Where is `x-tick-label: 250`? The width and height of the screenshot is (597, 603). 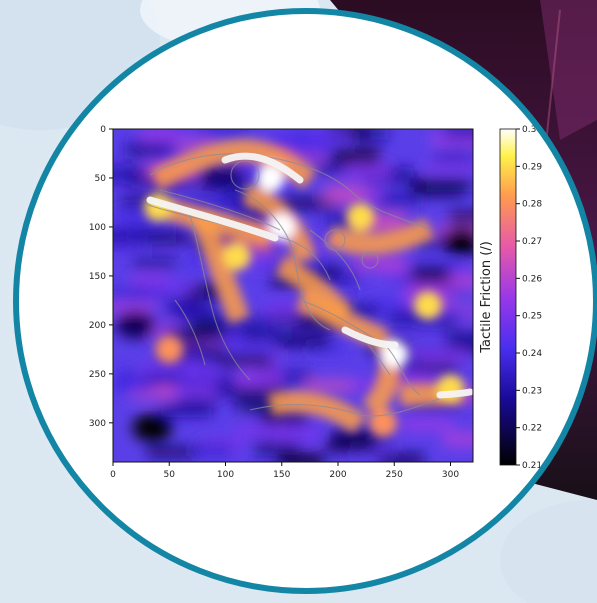
x-tick-label: 250 is located at coordinates (394, 475).